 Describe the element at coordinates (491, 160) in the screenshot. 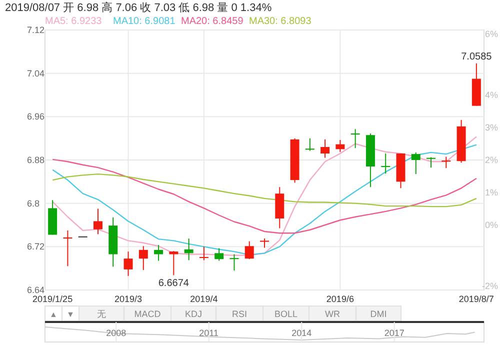

I see `y2-tick-label: 2%` at that location.